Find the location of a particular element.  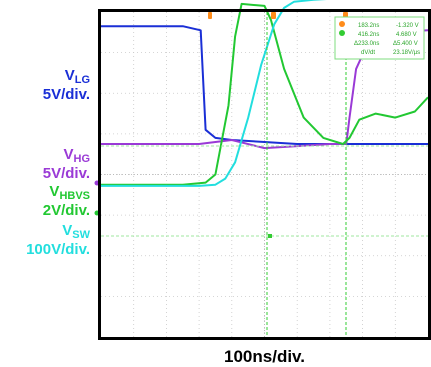

vhg-sub: HG is located at coordinates (82, 159).